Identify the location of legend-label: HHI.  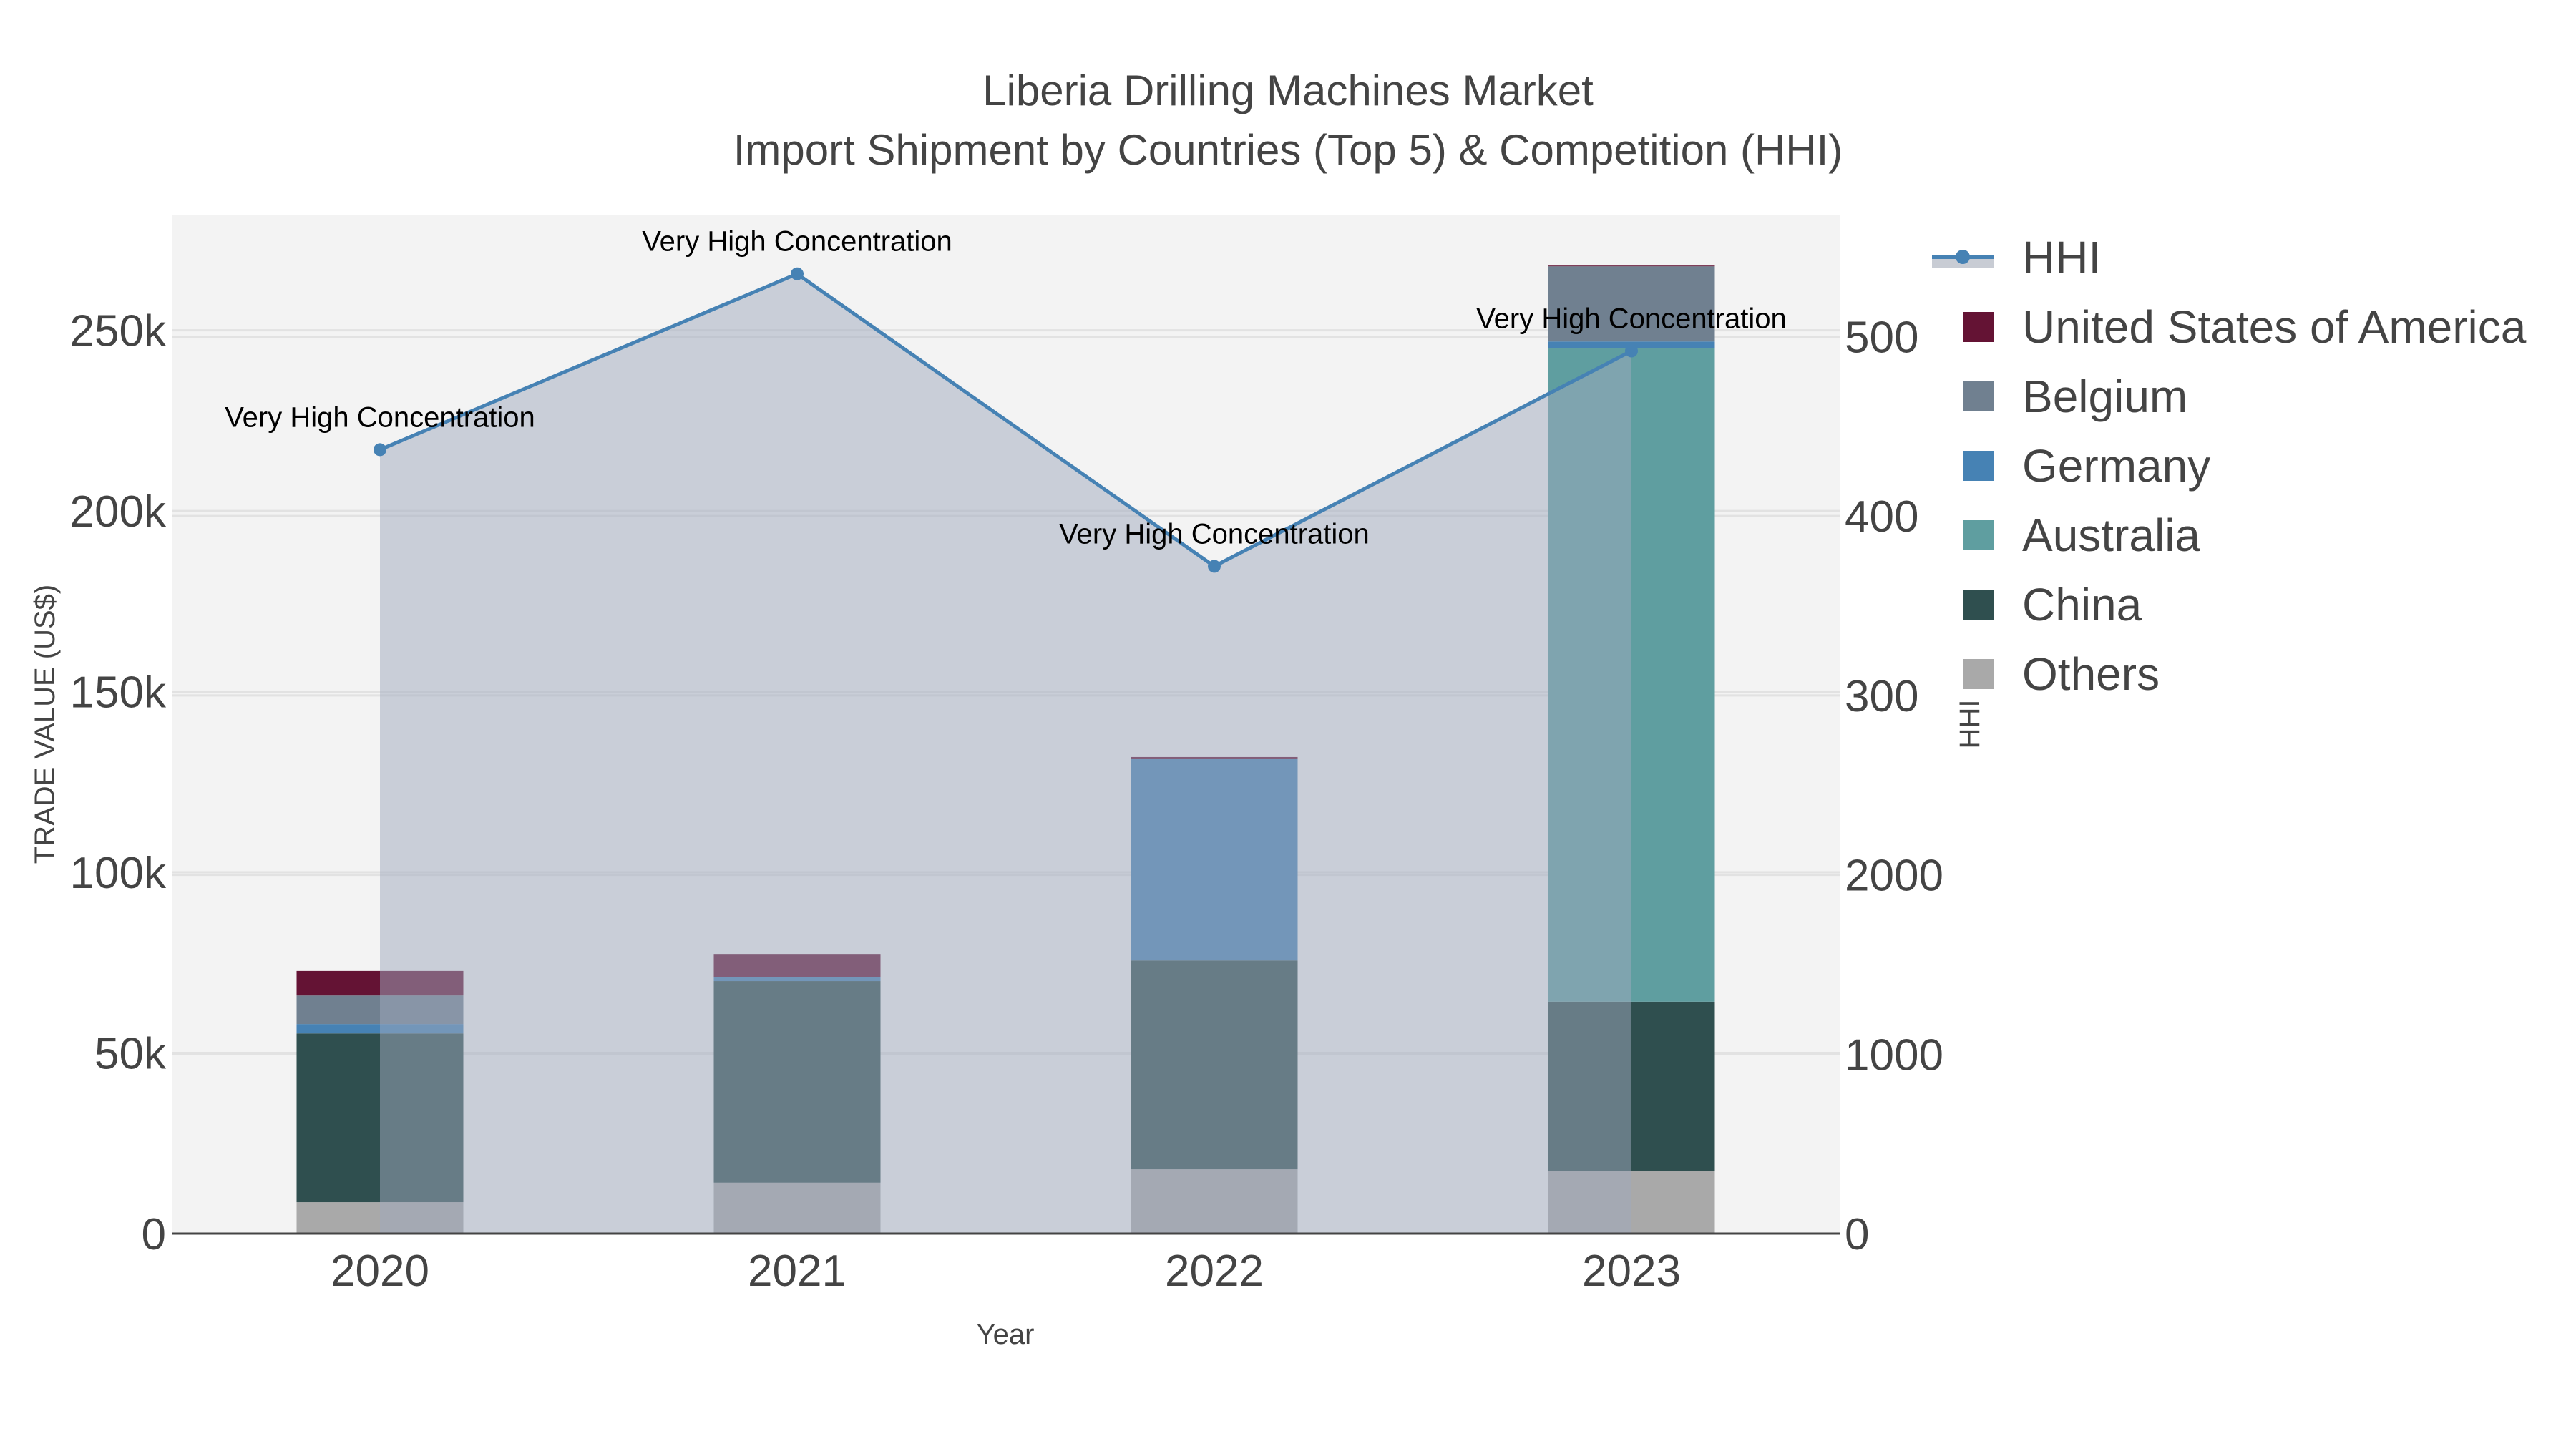
(2062, 257).